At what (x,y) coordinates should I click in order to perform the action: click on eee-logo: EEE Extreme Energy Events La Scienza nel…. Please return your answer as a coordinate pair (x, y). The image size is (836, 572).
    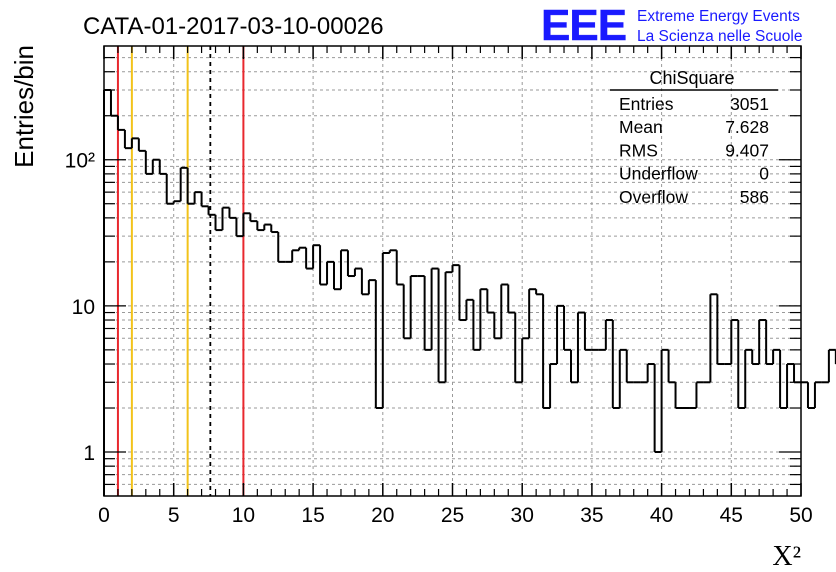
    Looking at the image, I should click on (672, 26).